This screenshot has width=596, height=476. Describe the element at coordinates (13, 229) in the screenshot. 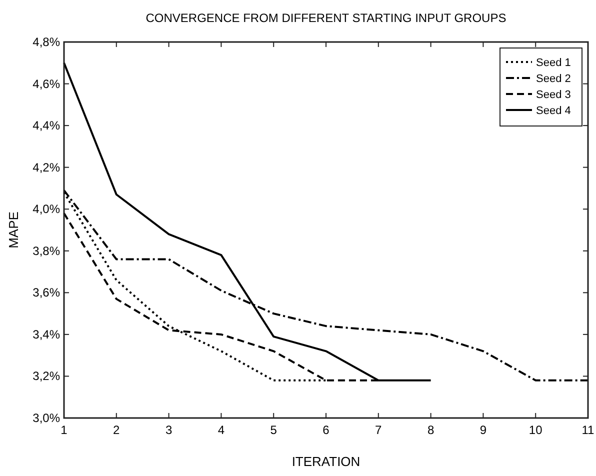

I see `y-axis-title: MAPE` at that location.